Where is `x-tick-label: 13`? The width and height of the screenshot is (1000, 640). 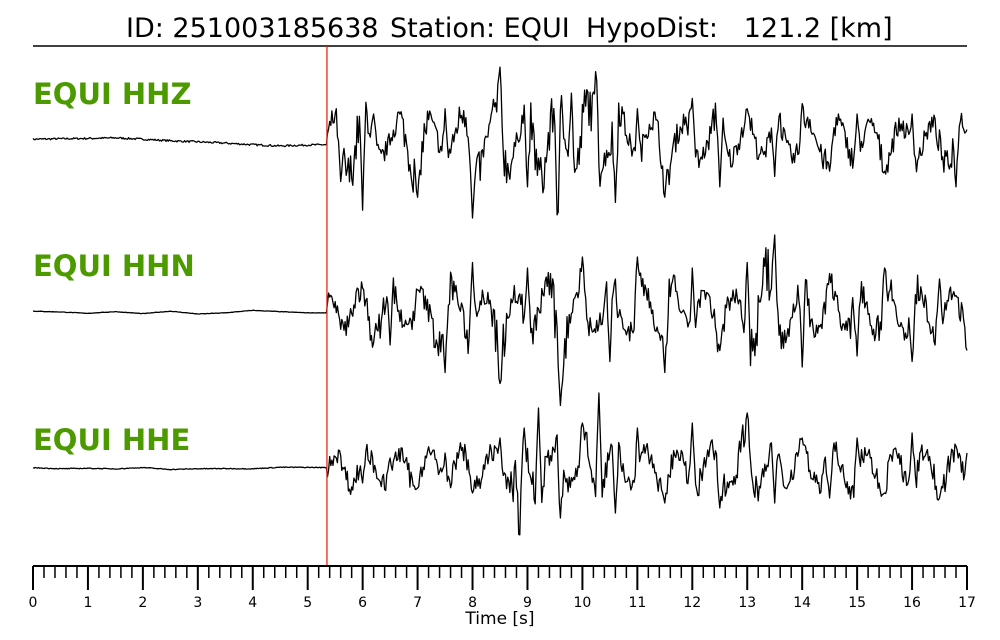
x-tick-label: 13 is located at coordinates (747, 603).